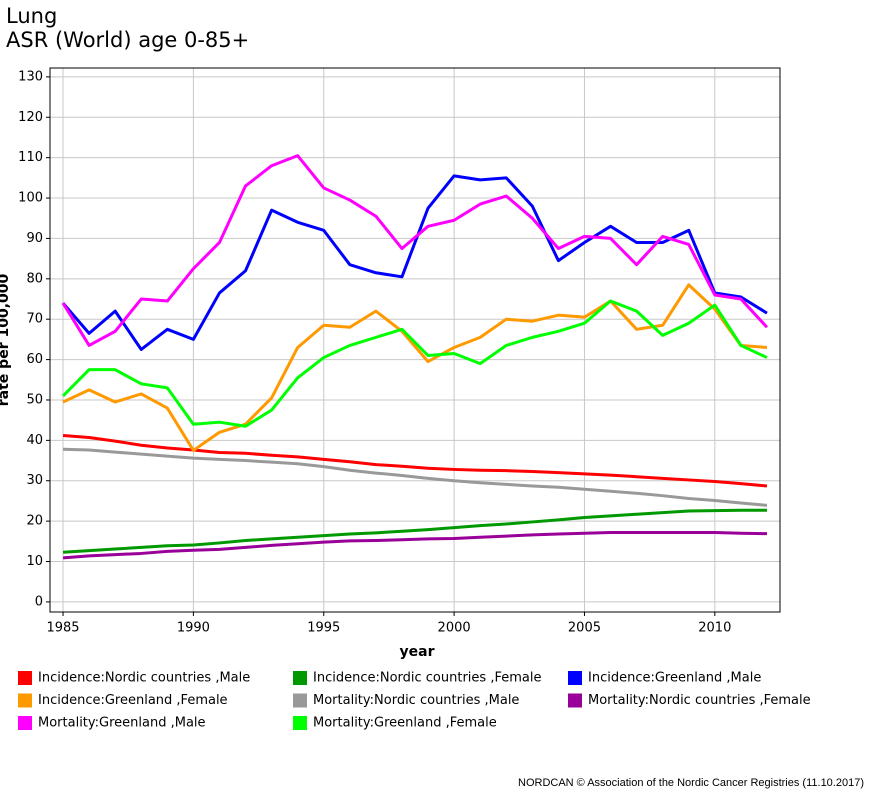 This screenshot has height=795, width=870. Describe the element at coordinates (193, 628) in the screenshot. I see `x-tick-label: 1990` at that location.